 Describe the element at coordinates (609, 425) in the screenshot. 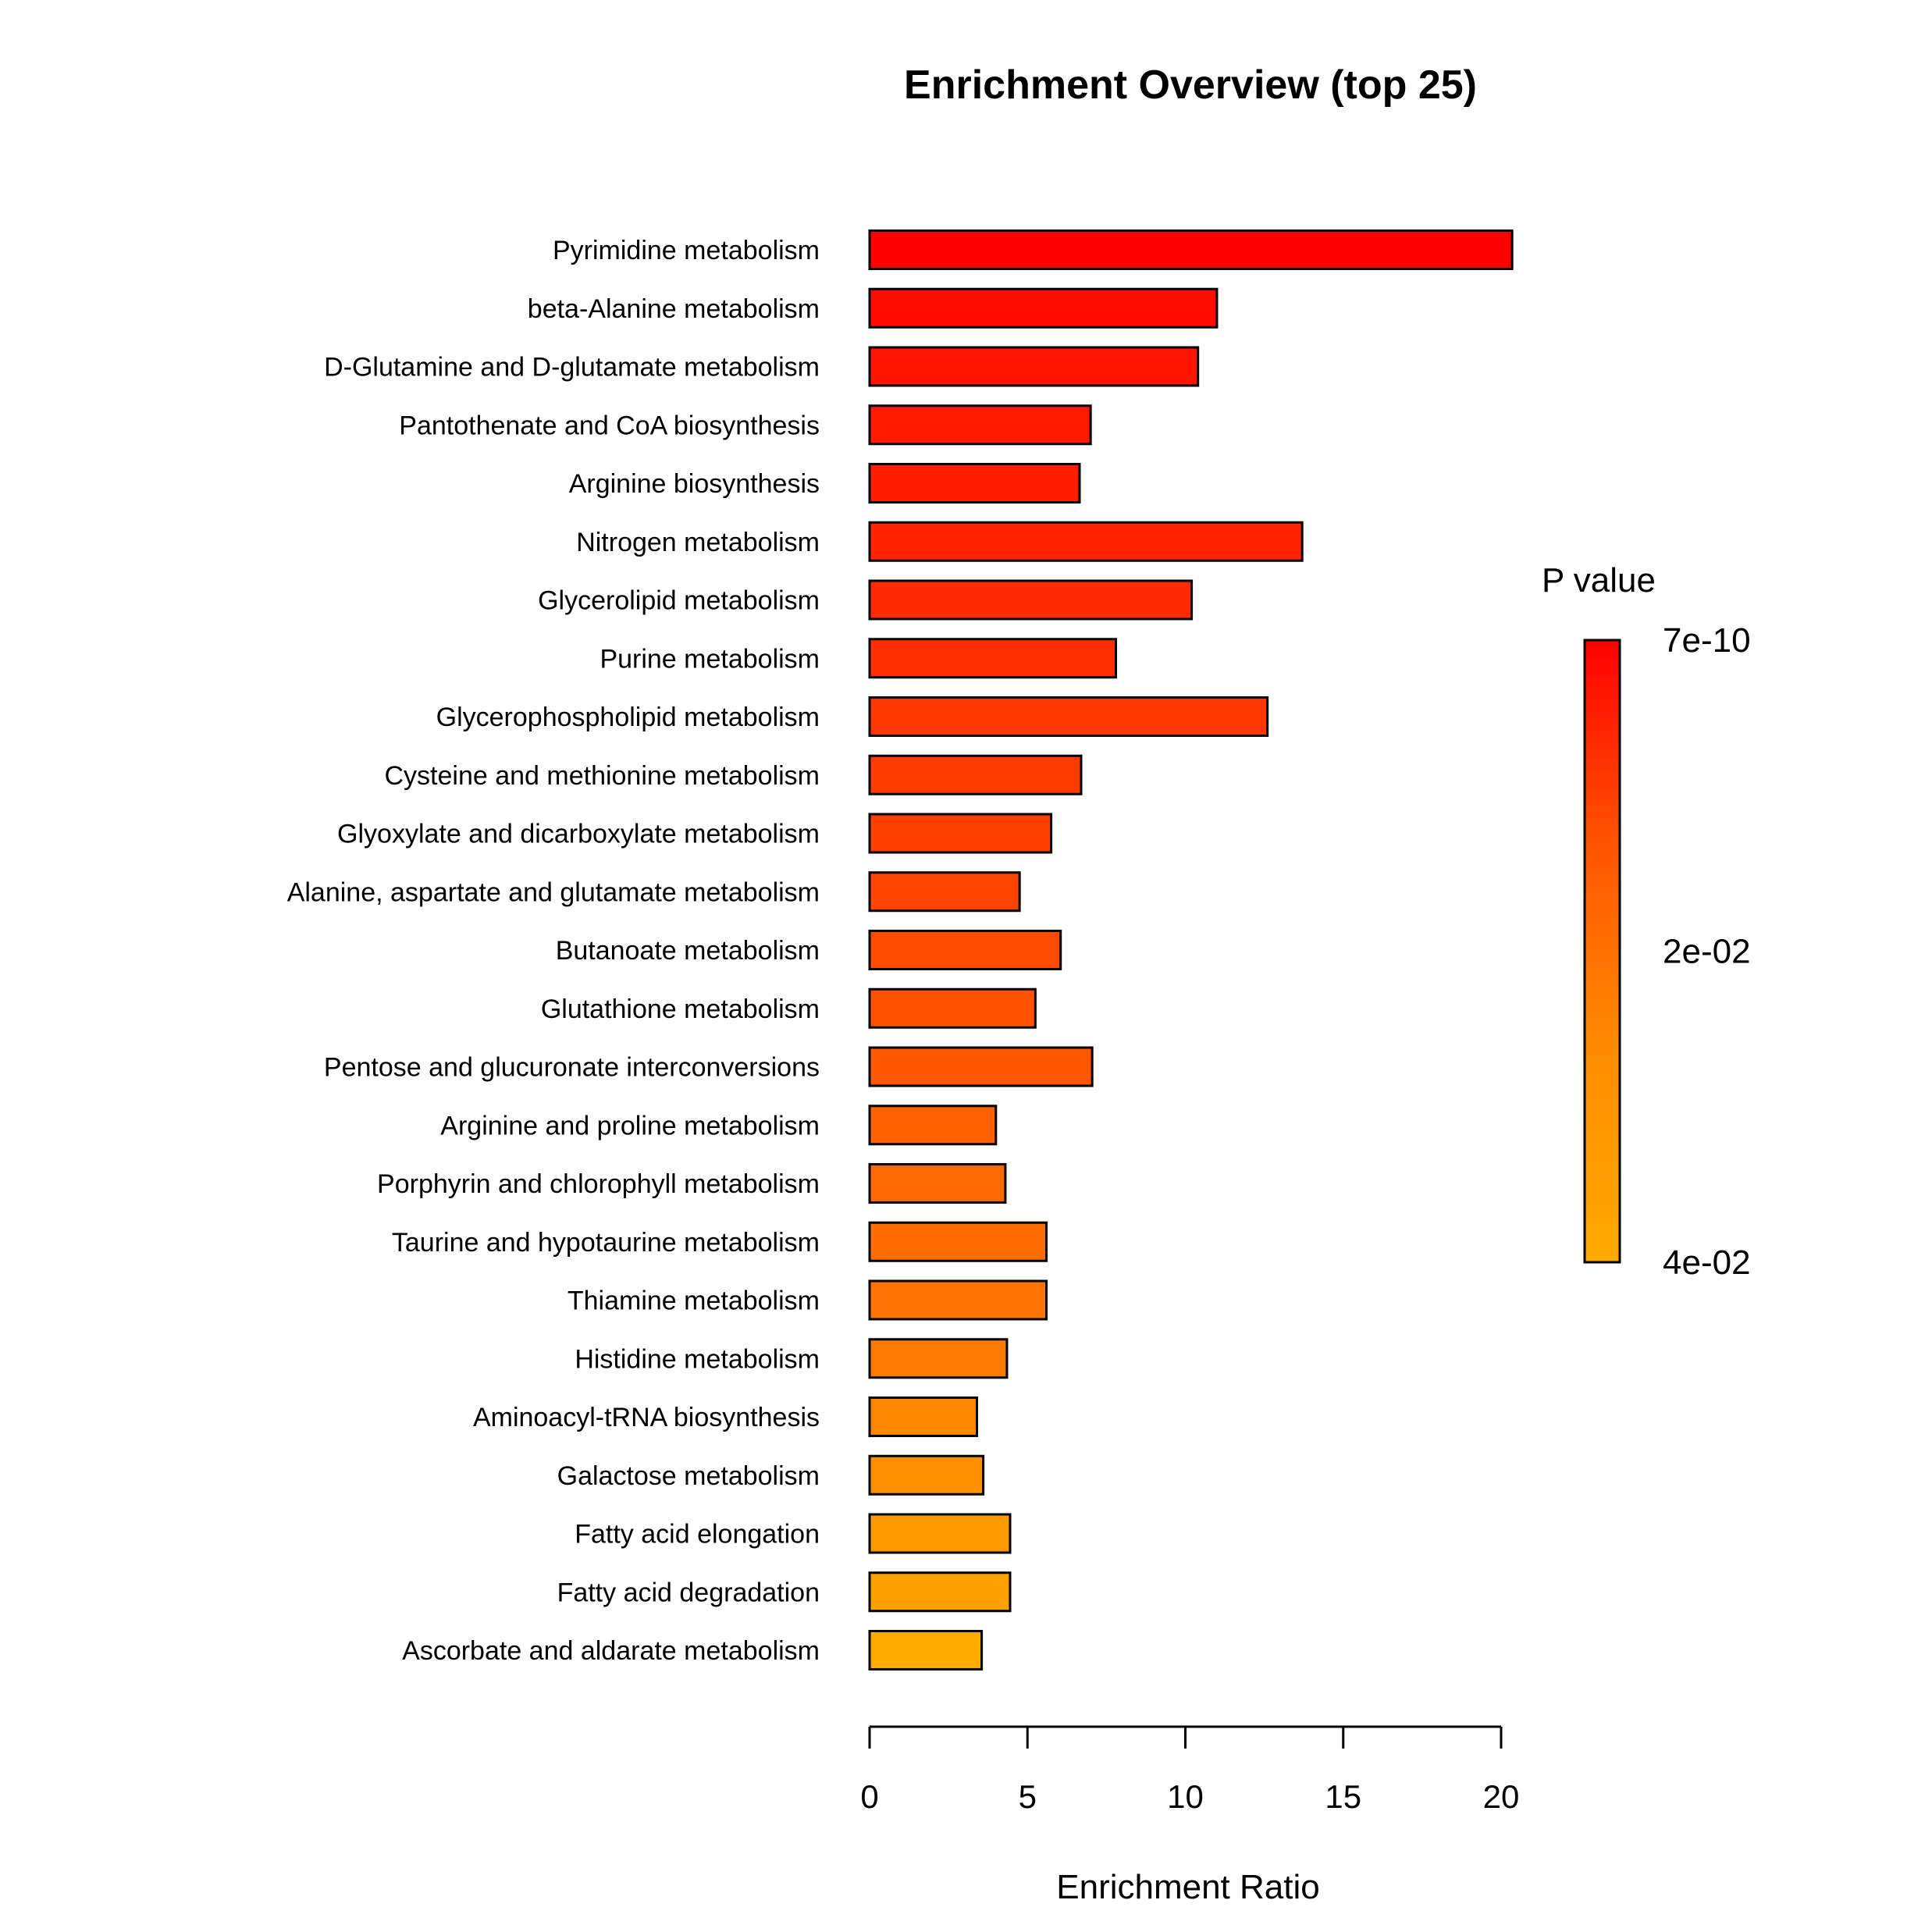

I see `category-label: Pantothenate and CoA biosynthesis` at that location.